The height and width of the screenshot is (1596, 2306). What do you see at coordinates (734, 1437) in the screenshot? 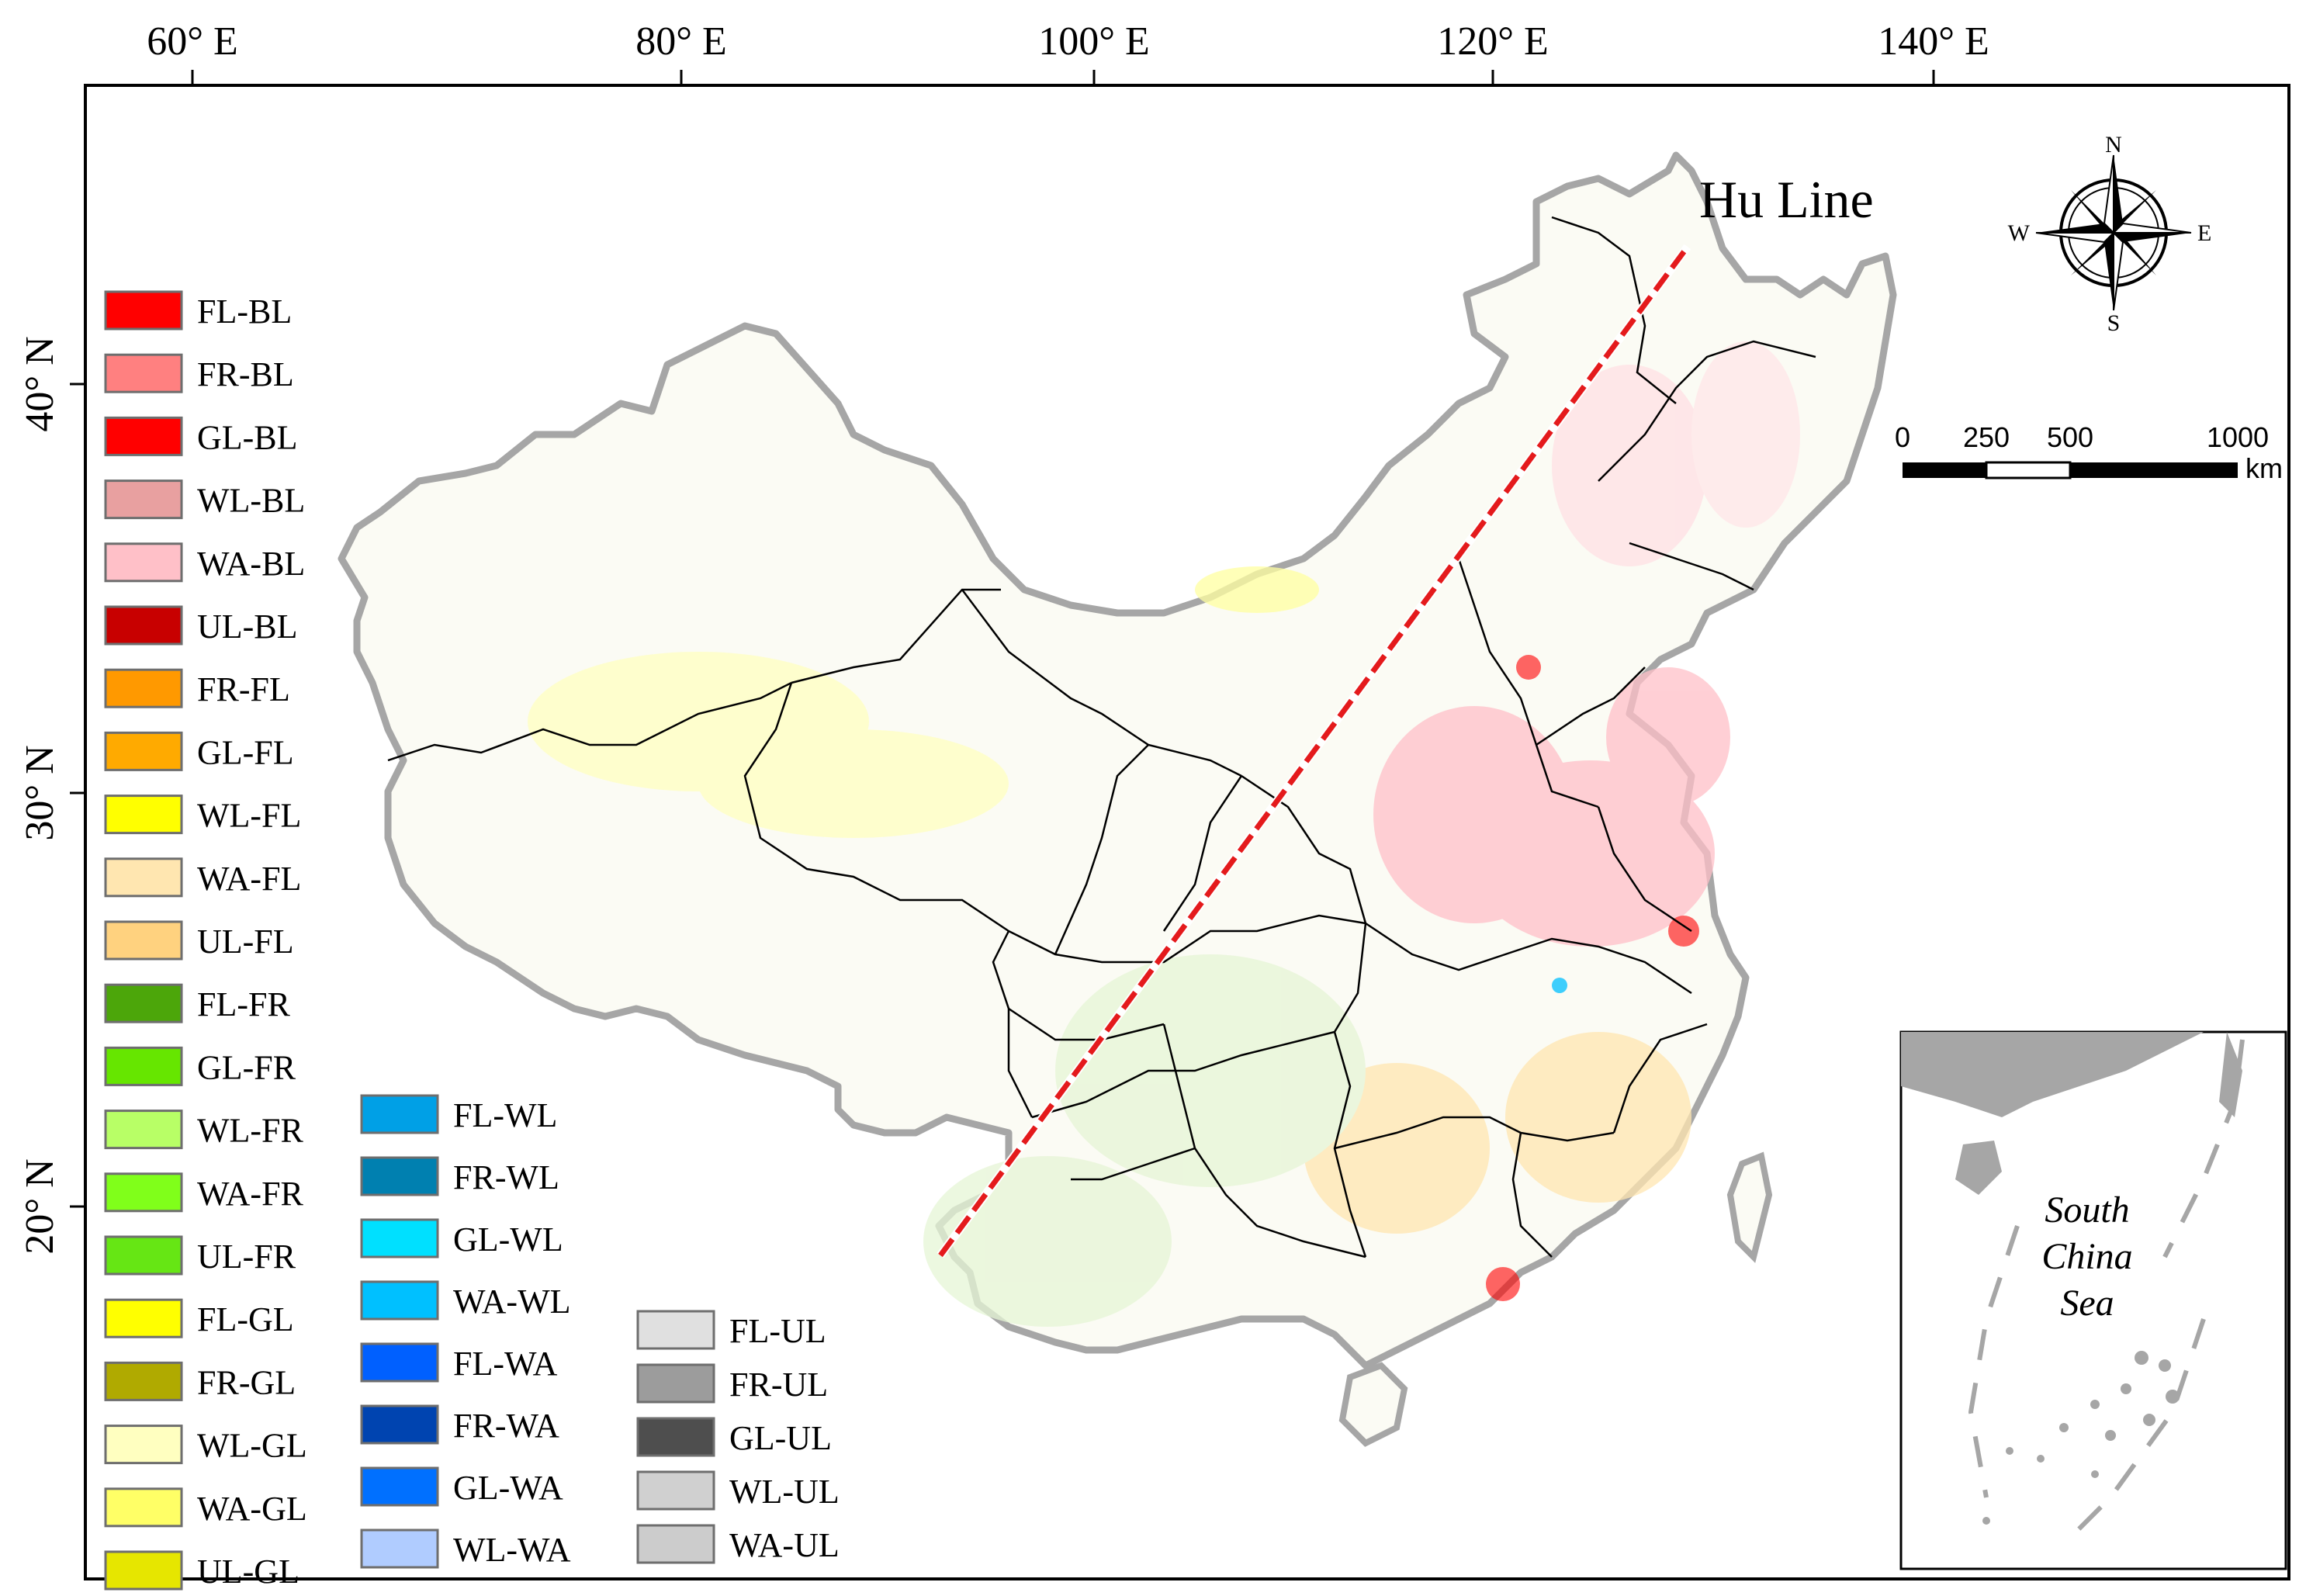
I see `legend-item: GL-UL` at bounding box center [734, 1437].